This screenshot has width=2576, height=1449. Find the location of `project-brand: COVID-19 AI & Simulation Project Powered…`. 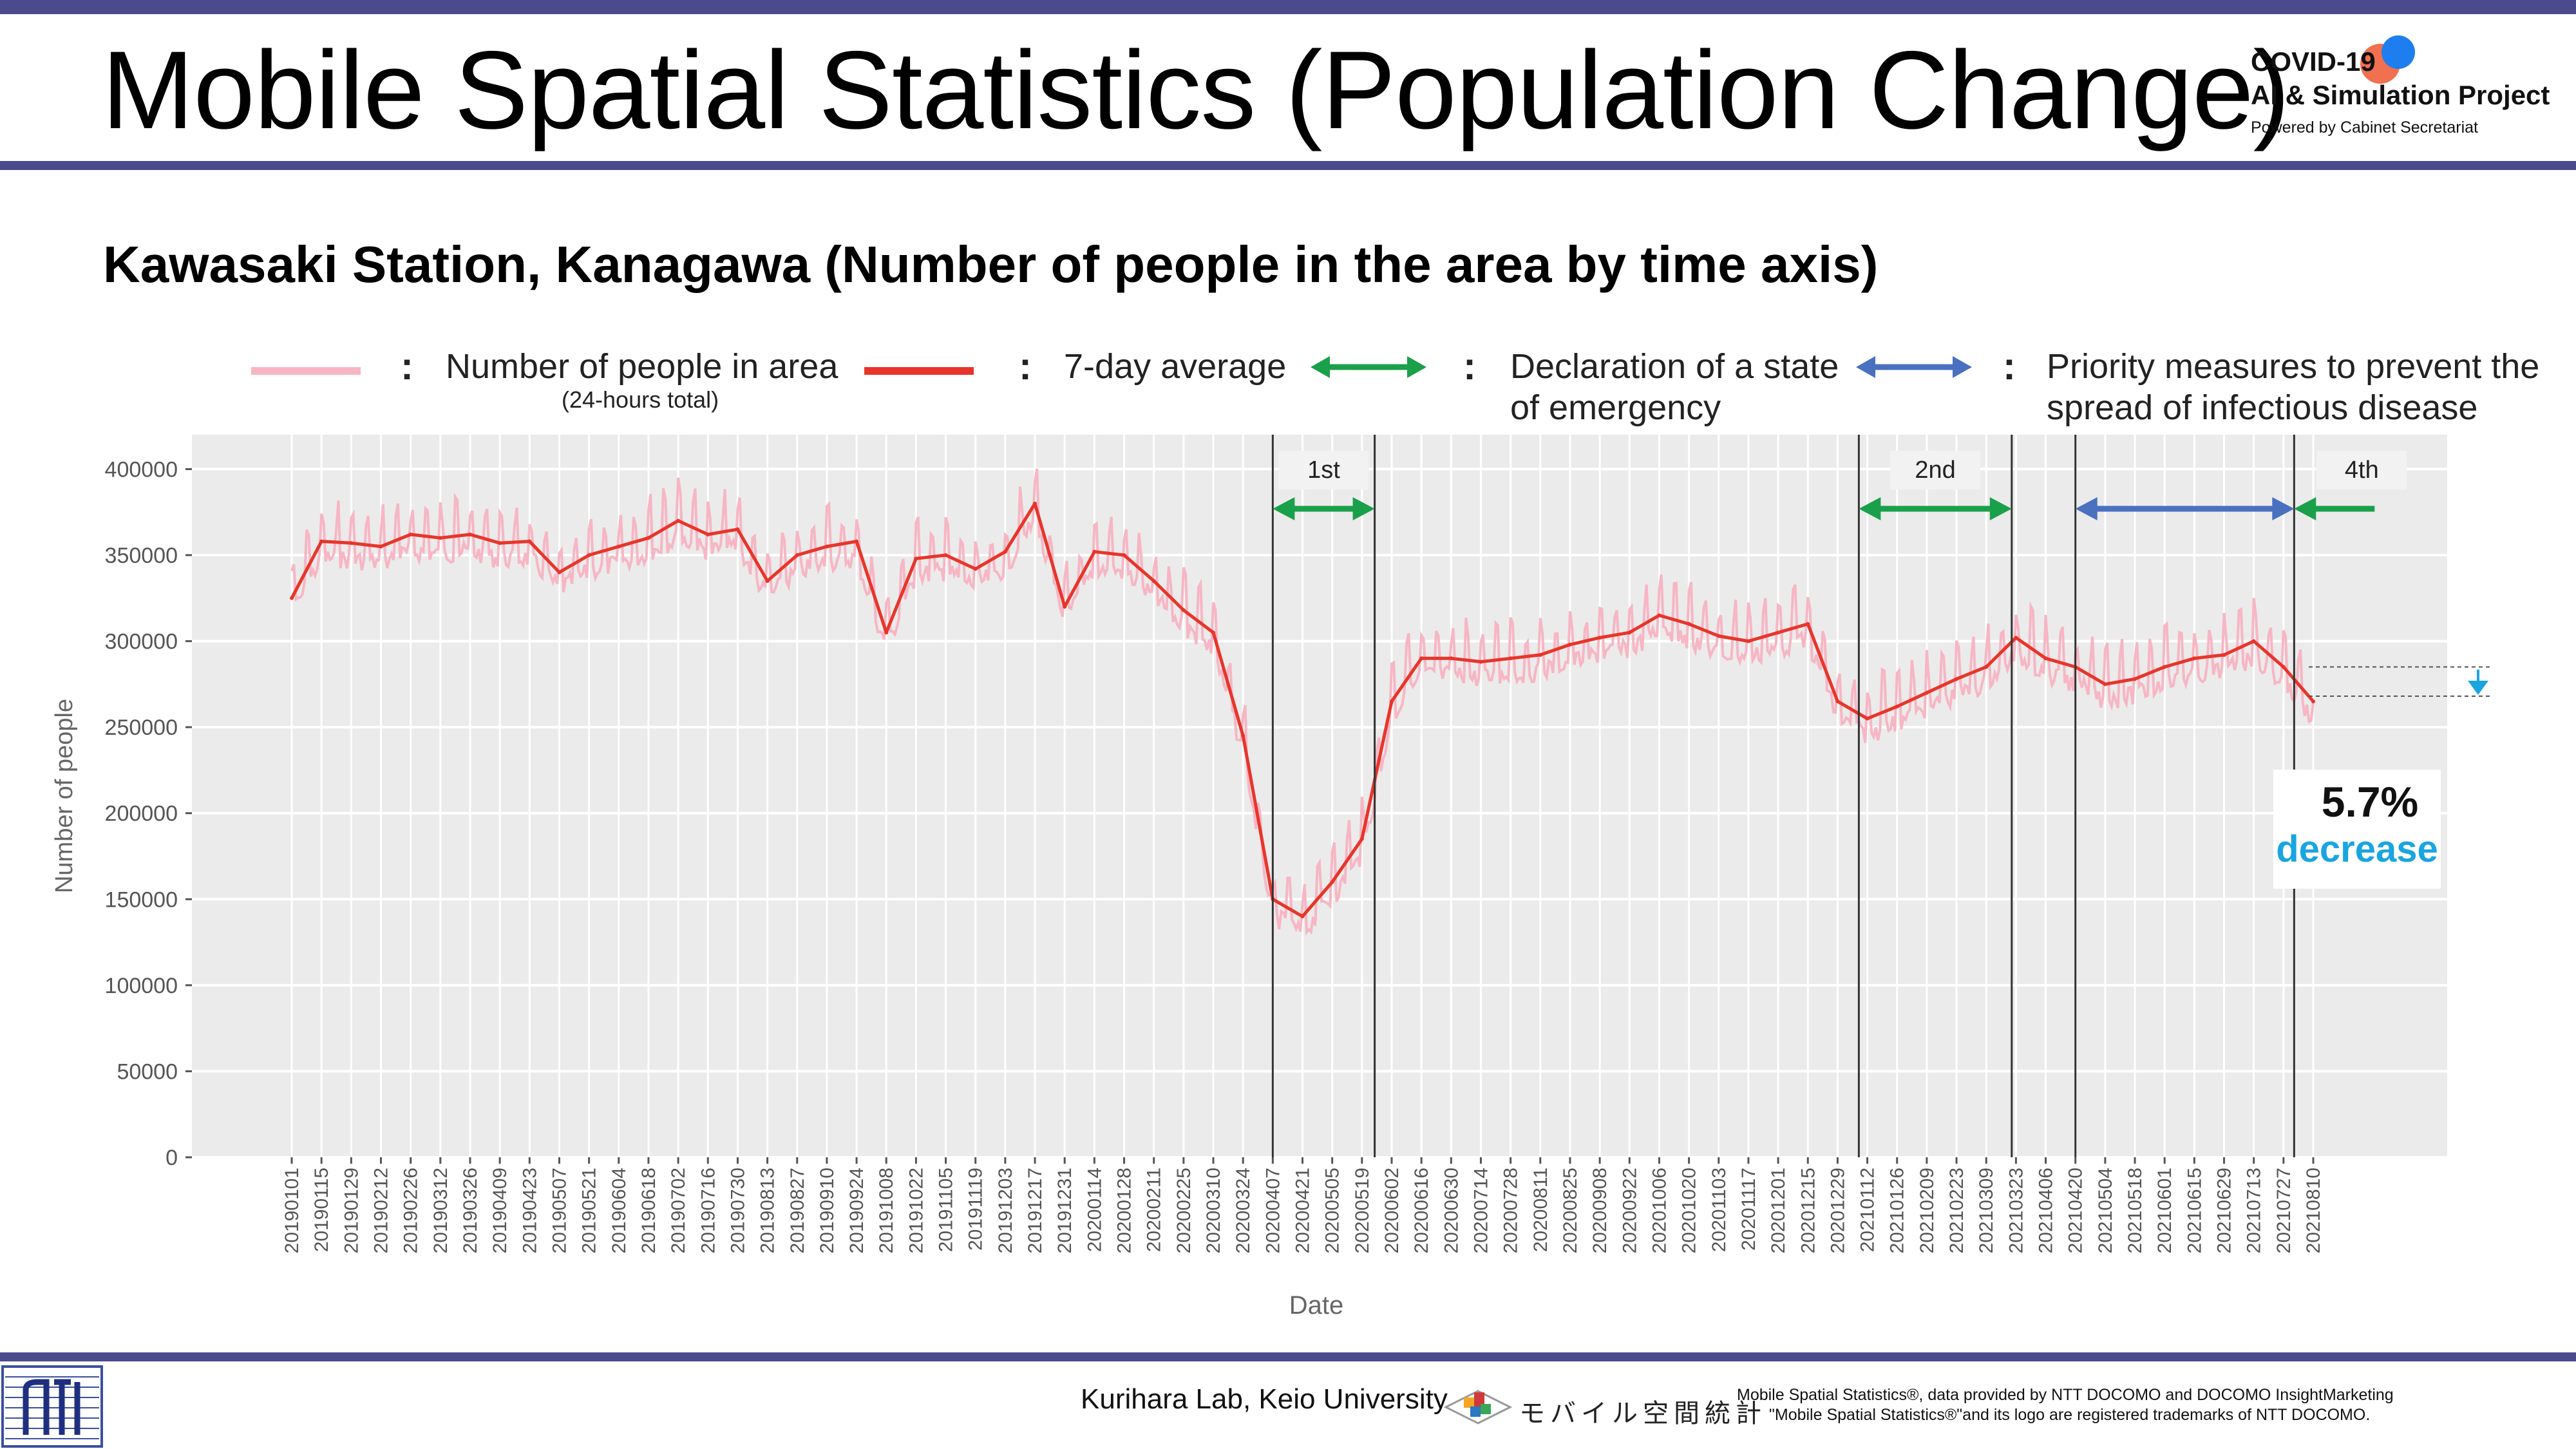

project-brand: COVID-19 AI & Simulation Project Powered… is located at coordinates (2405, 92).